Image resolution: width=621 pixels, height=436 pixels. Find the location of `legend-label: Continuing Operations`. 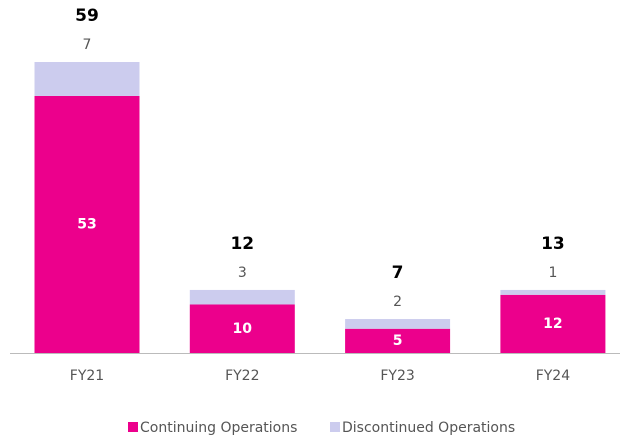

legend-label: Continuing Operations is located at coordinates (218, 428).